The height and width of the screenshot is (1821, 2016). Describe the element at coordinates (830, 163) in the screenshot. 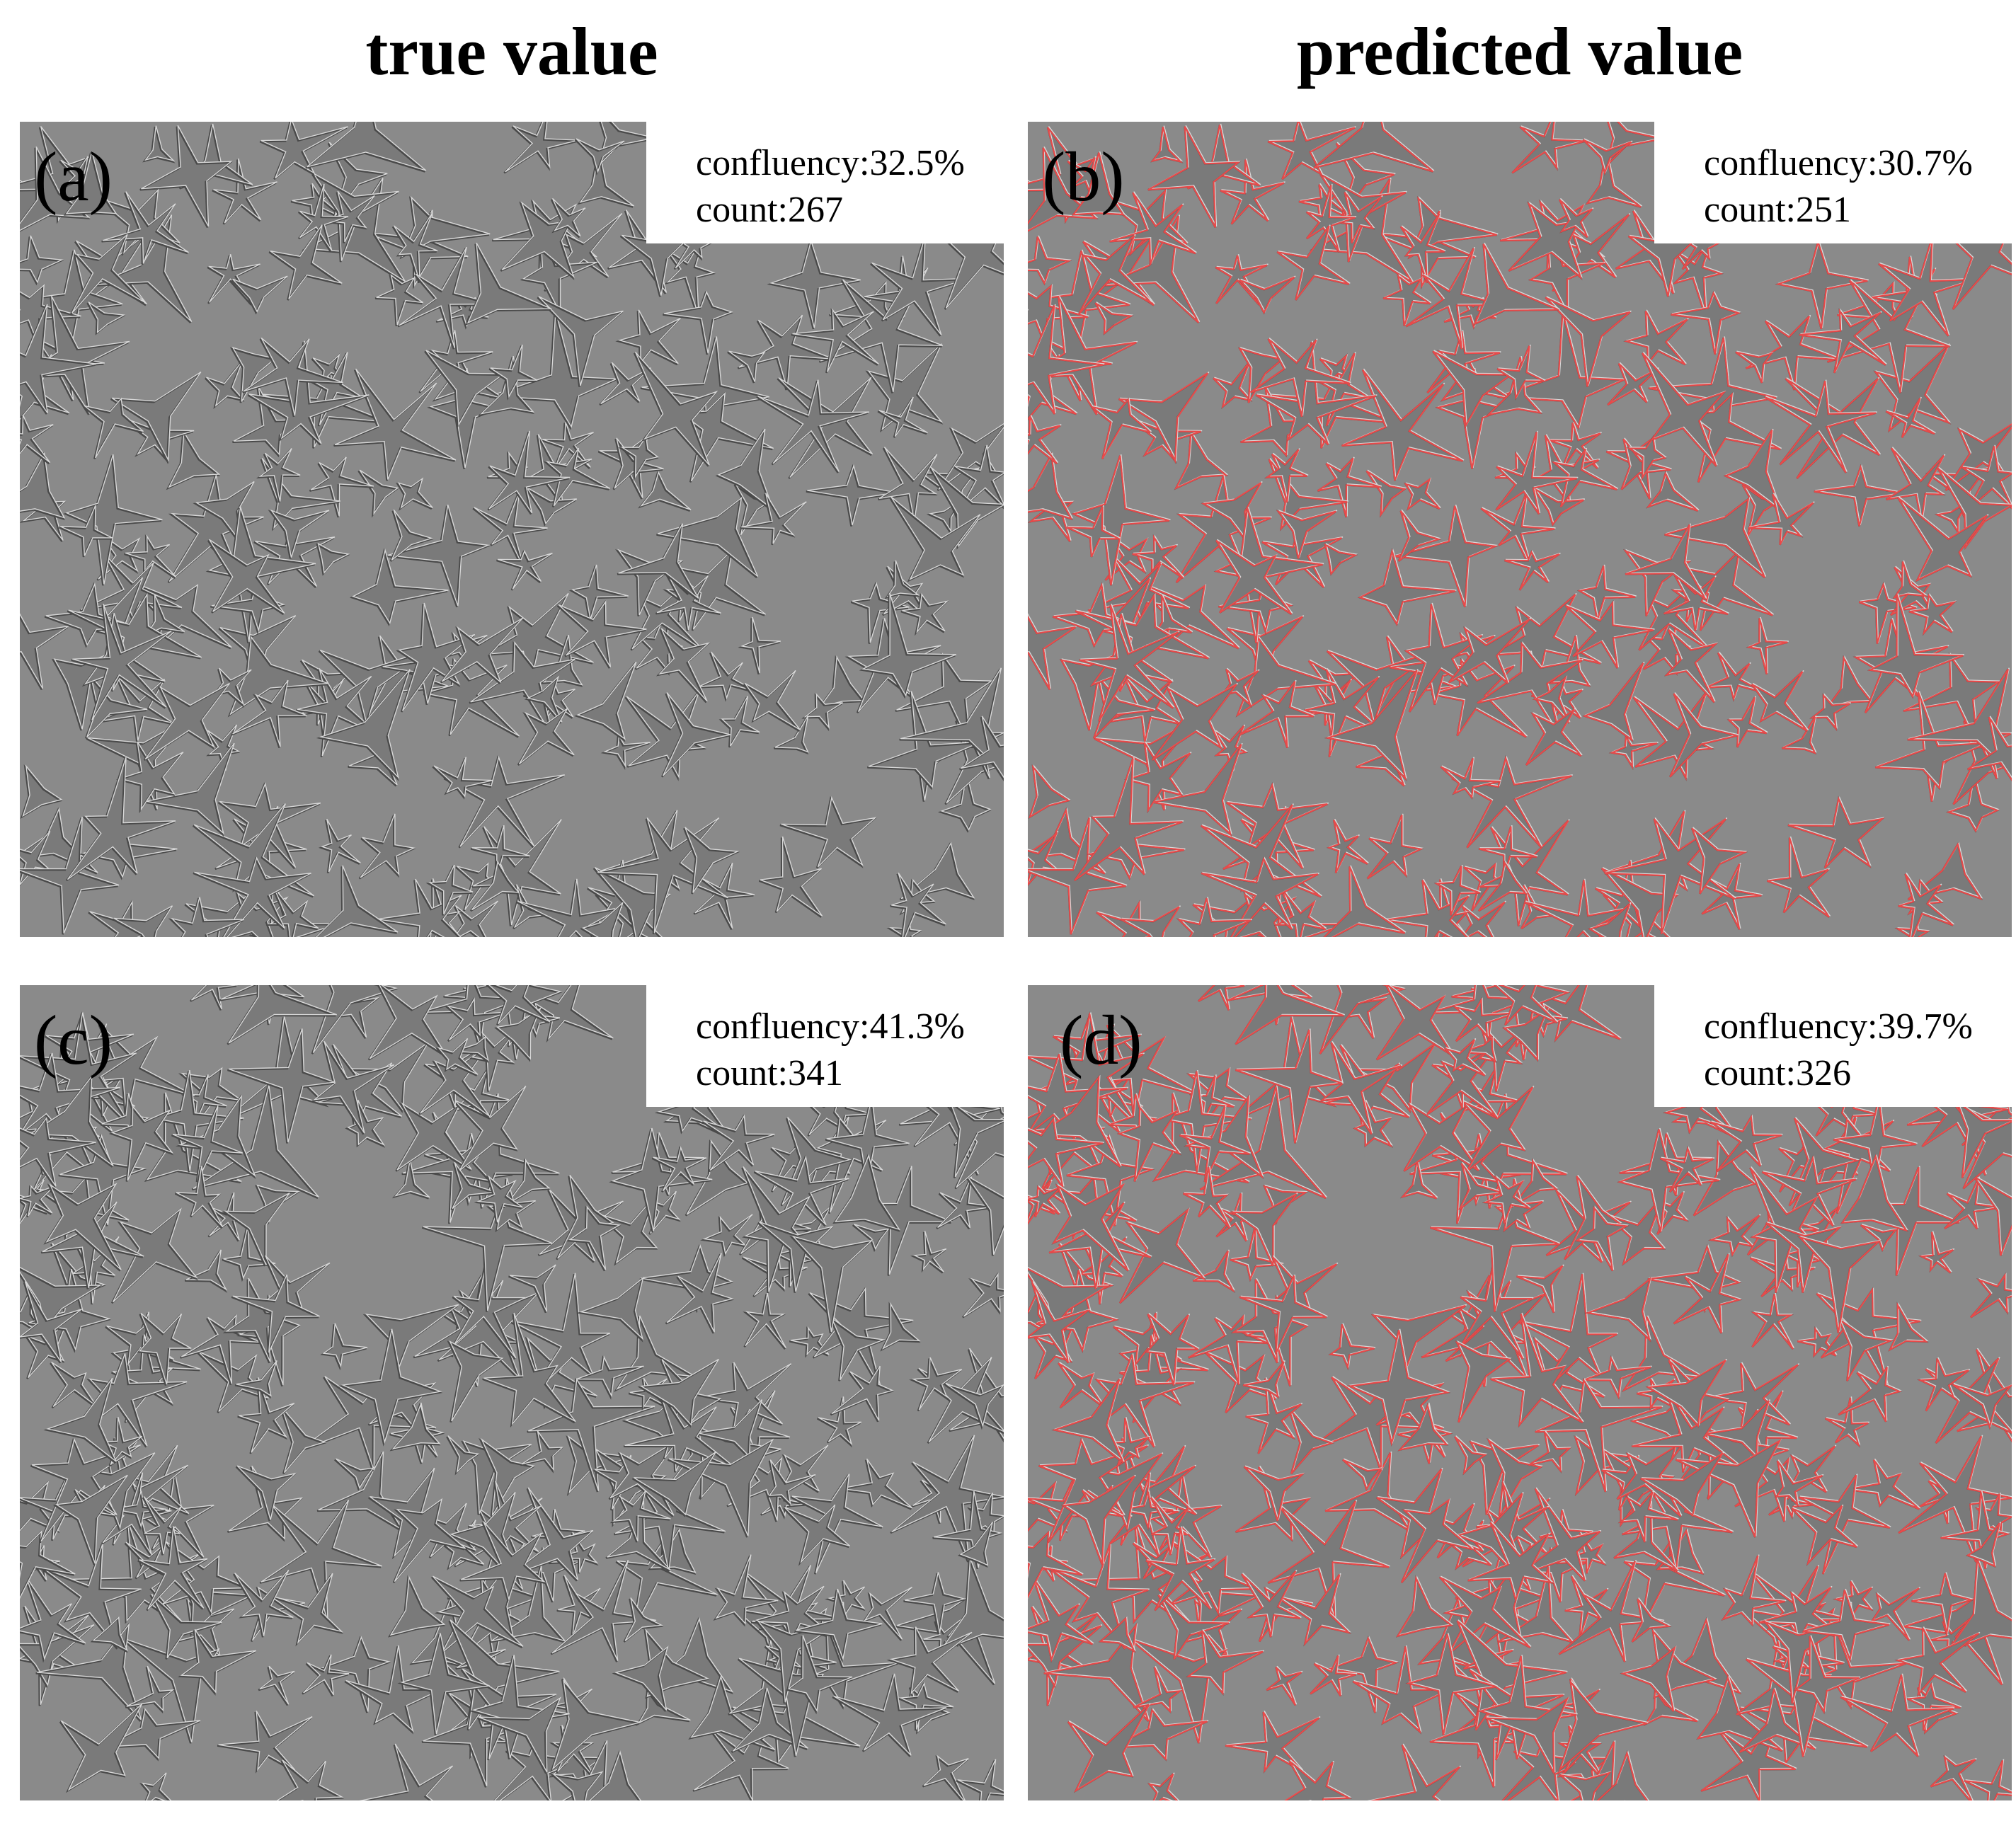

I see `confluency-value: confluency:32.5%` at that location.